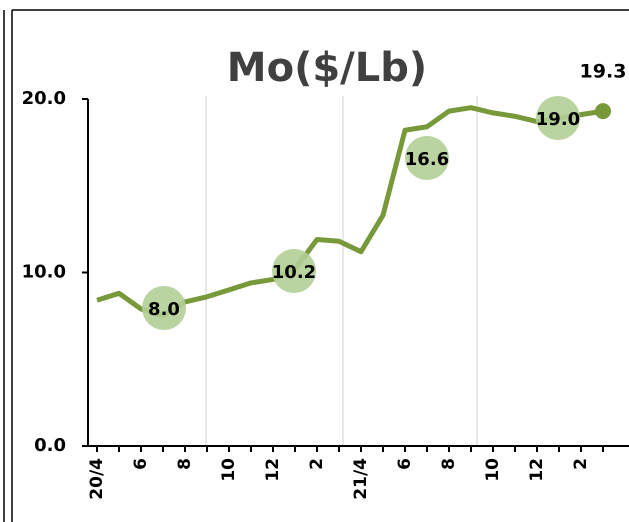 This screenshot has height=522, width=629. Describe the element at coordinates (603, 111) in the screenshot. I see `end-marker` at that location.